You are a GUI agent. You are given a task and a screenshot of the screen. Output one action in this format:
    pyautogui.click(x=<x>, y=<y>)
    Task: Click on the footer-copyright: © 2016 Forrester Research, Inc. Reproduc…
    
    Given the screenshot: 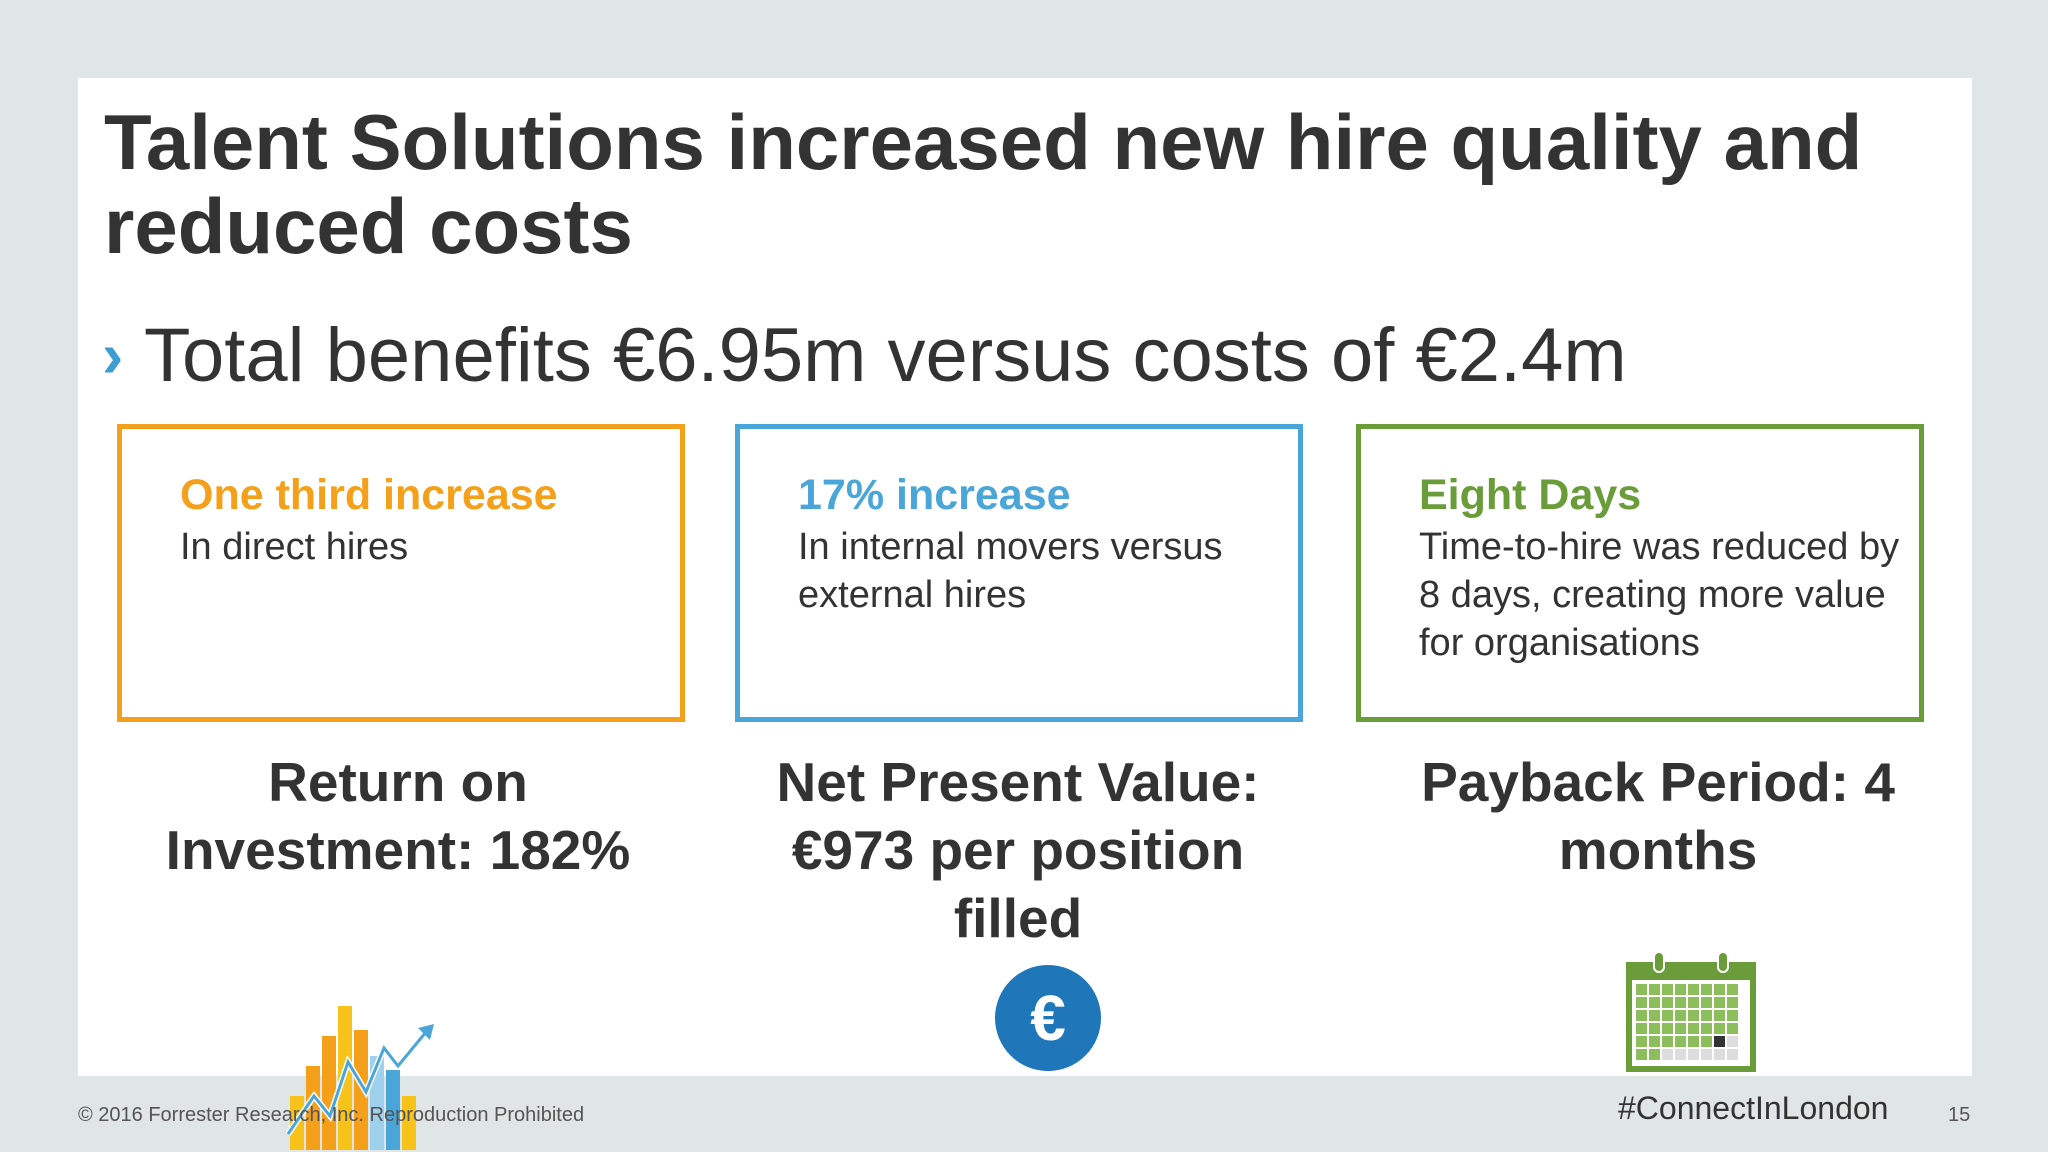 What is the action you would take?
    pyautogui.click(x=331, y=1115)
    